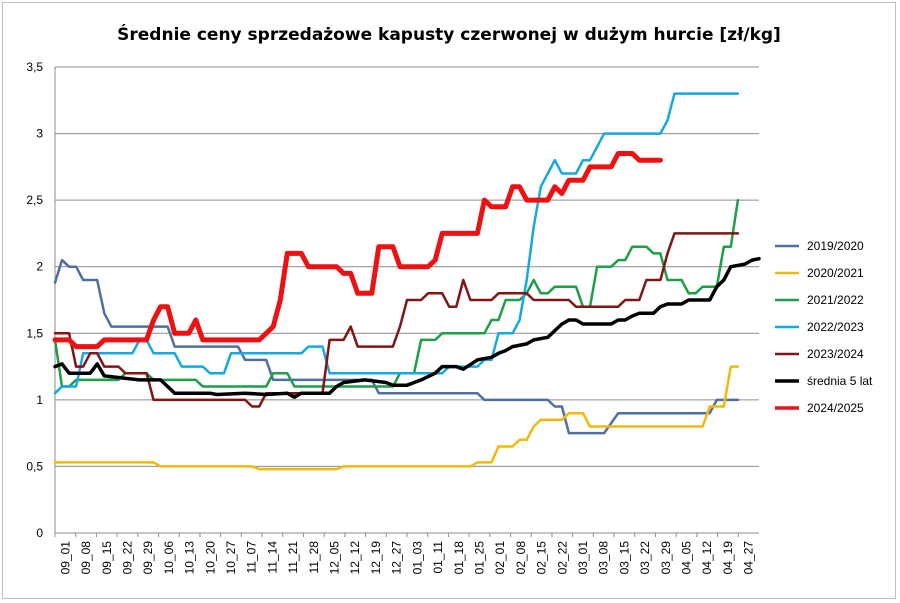 Image resolution: width=900 pixels, height=603 pixels. What do you see at coordinates (34, 200) in the screenshot?
I see `y-tick-label: 2,5` at bounding box center [34, 200].